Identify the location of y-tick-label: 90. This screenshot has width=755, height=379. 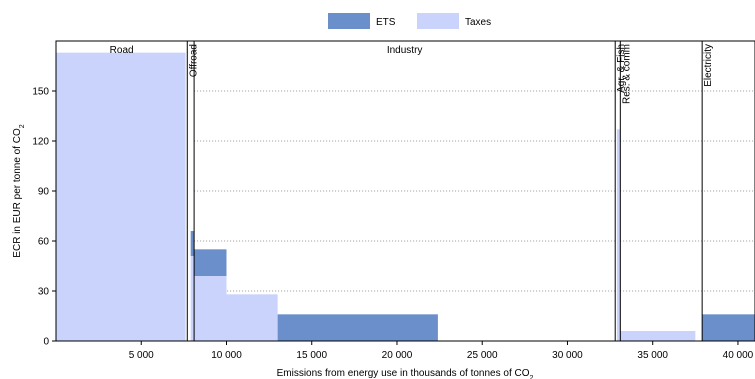
(44, 192).